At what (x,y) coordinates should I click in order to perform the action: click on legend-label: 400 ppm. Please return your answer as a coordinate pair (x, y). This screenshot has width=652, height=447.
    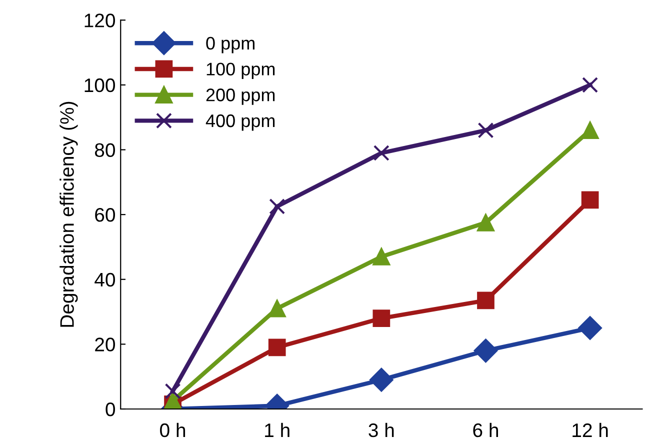
    Looking at the image, I should click on (240, 122).